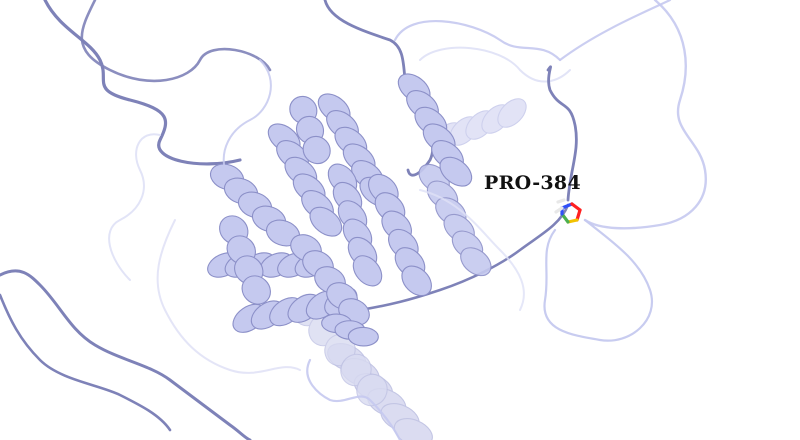 This screenshot has width=800, height=440. I want to click on proline-residue-sticks, so click(568, 211).